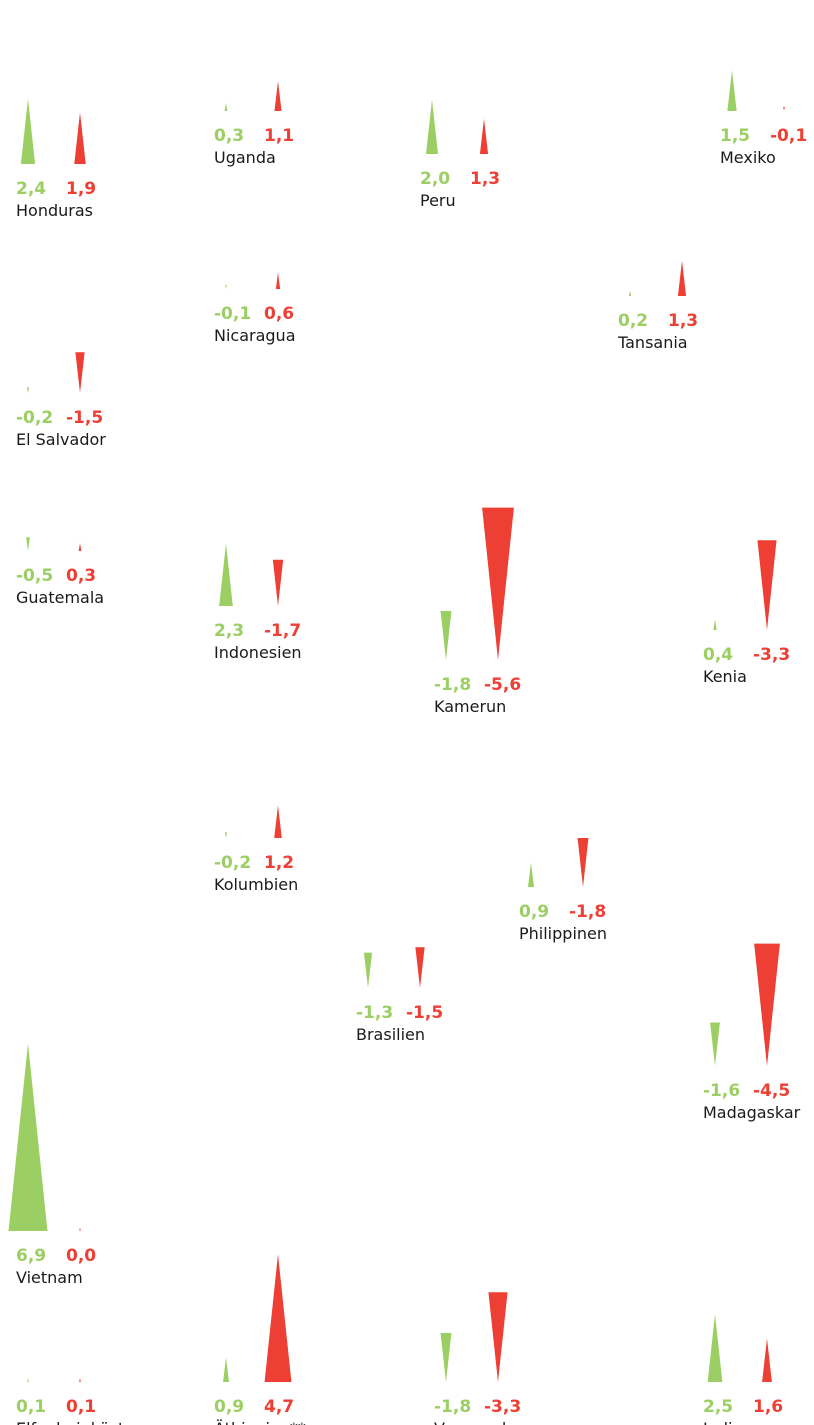 The image size is (814, 1425). What do you see at coordinates (80, 372) in the screenshot?
I see `red-triangle-el-salvador` at bounding box center [80, 372].